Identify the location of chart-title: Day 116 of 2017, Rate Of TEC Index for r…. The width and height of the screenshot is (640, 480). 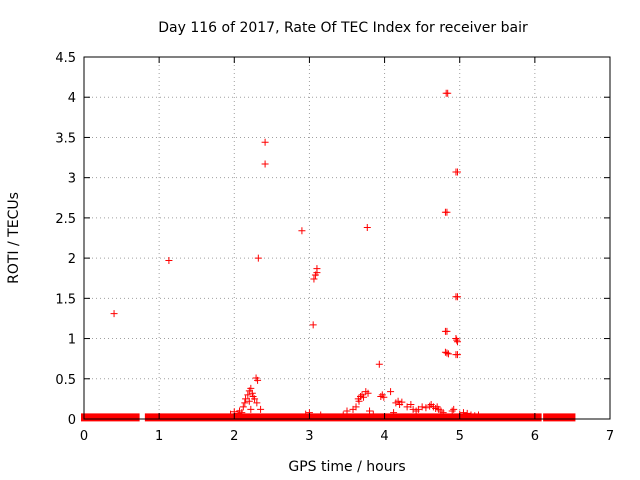
(343, 28).